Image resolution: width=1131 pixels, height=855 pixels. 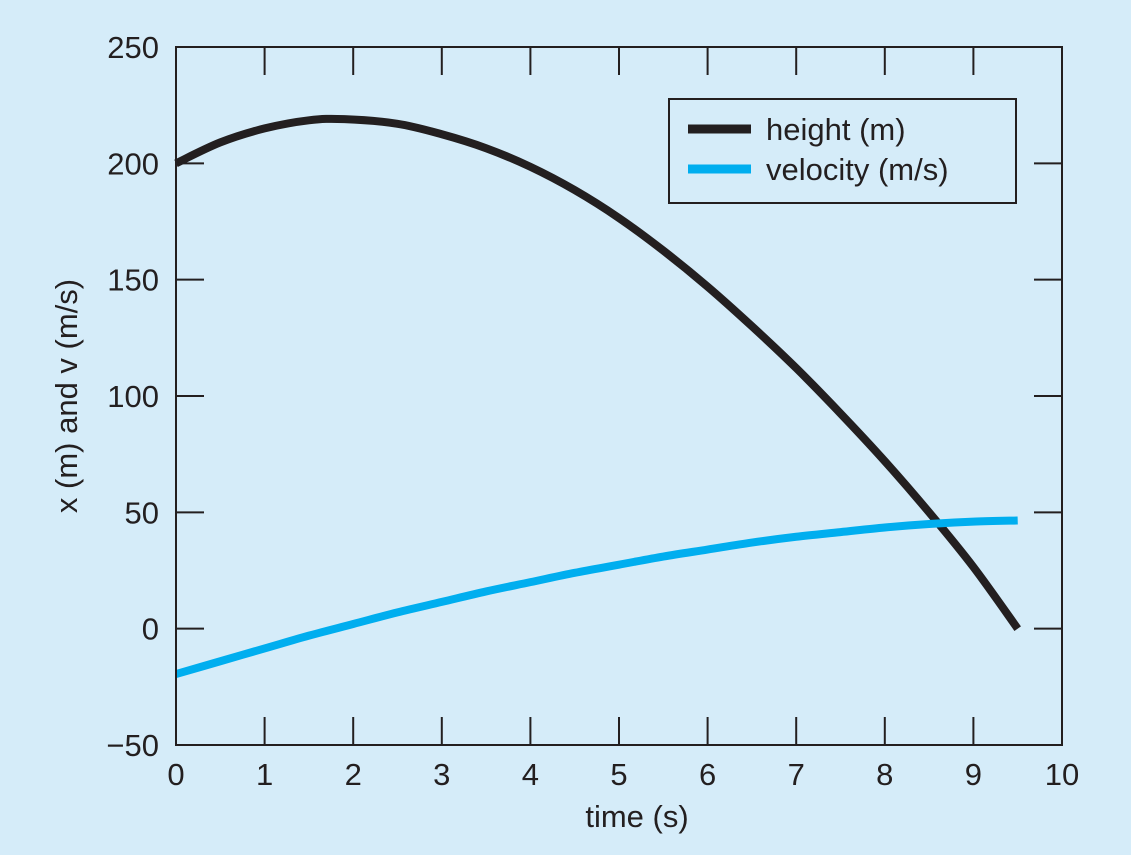 What do you see at coordinates (133, 163) in the screenshot?
I see `y-tick-label-200: 200` at bounding box center [133, 163].